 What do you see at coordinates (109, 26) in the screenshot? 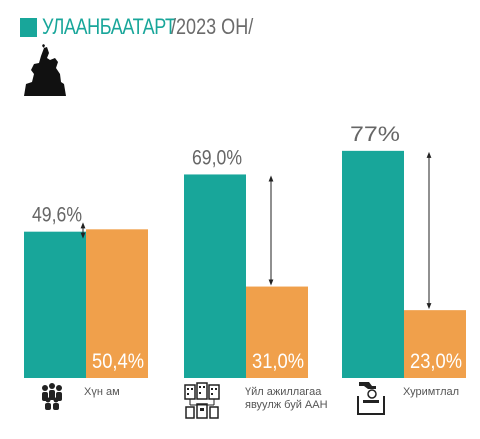
I see `page-title: УЛААНБААТАРТ` at bounding box center [109, 26].